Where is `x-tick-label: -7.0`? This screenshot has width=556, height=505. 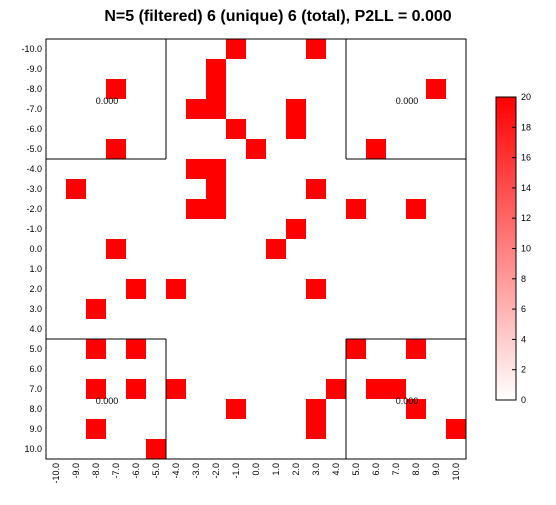
x-tick-label: -7.0 is located at coordinates (116, 471).